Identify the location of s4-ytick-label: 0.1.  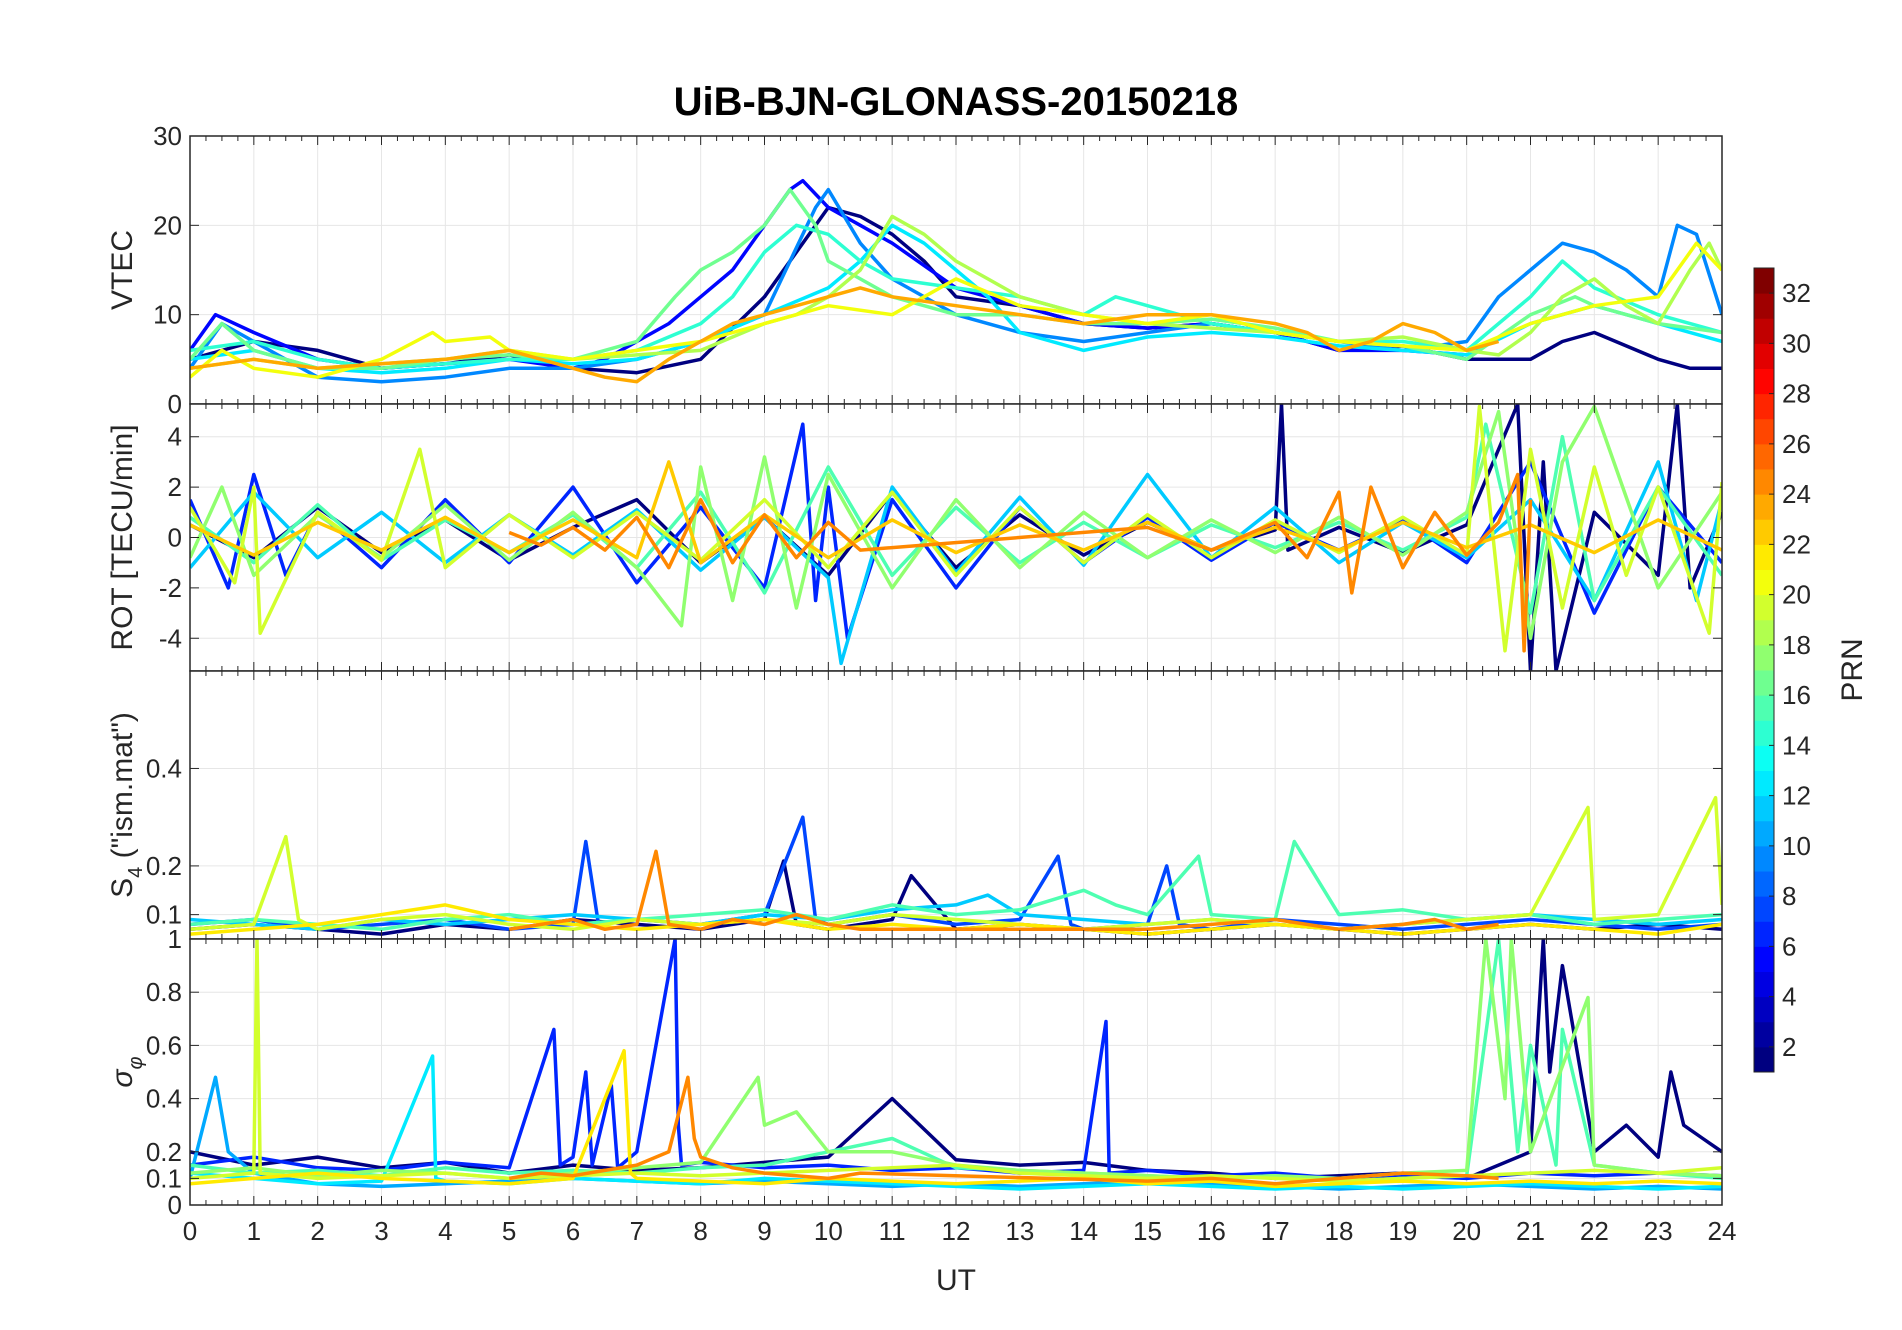
(164, 915).